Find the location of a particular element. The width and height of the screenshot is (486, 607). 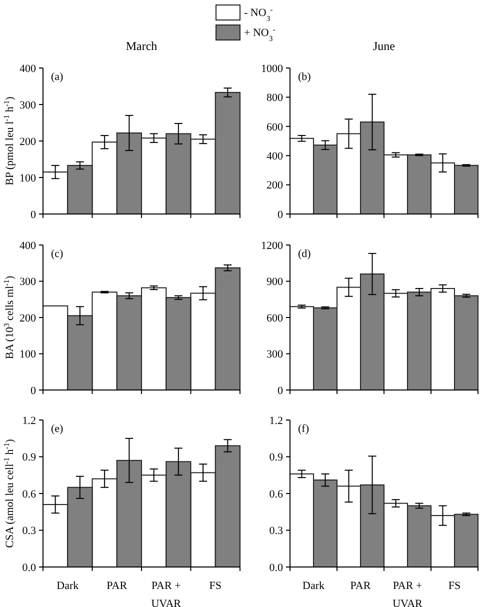

y-tick-label: 1200 is located at coordinates (272, 246).